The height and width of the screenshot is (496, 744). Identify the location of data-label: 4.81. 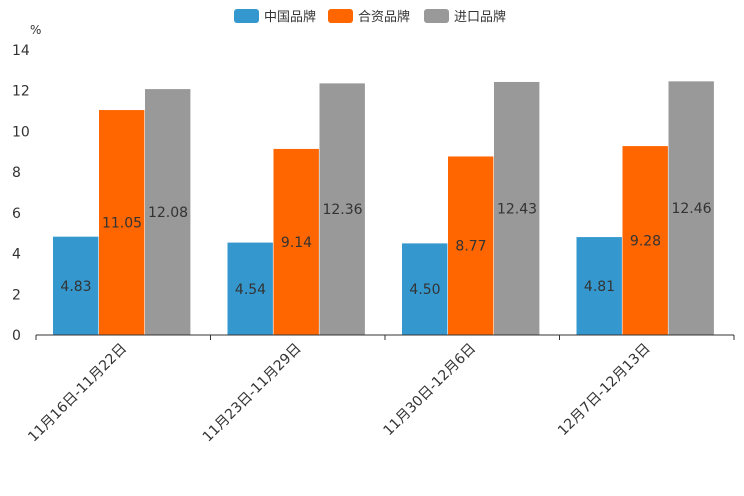
(599, 287).